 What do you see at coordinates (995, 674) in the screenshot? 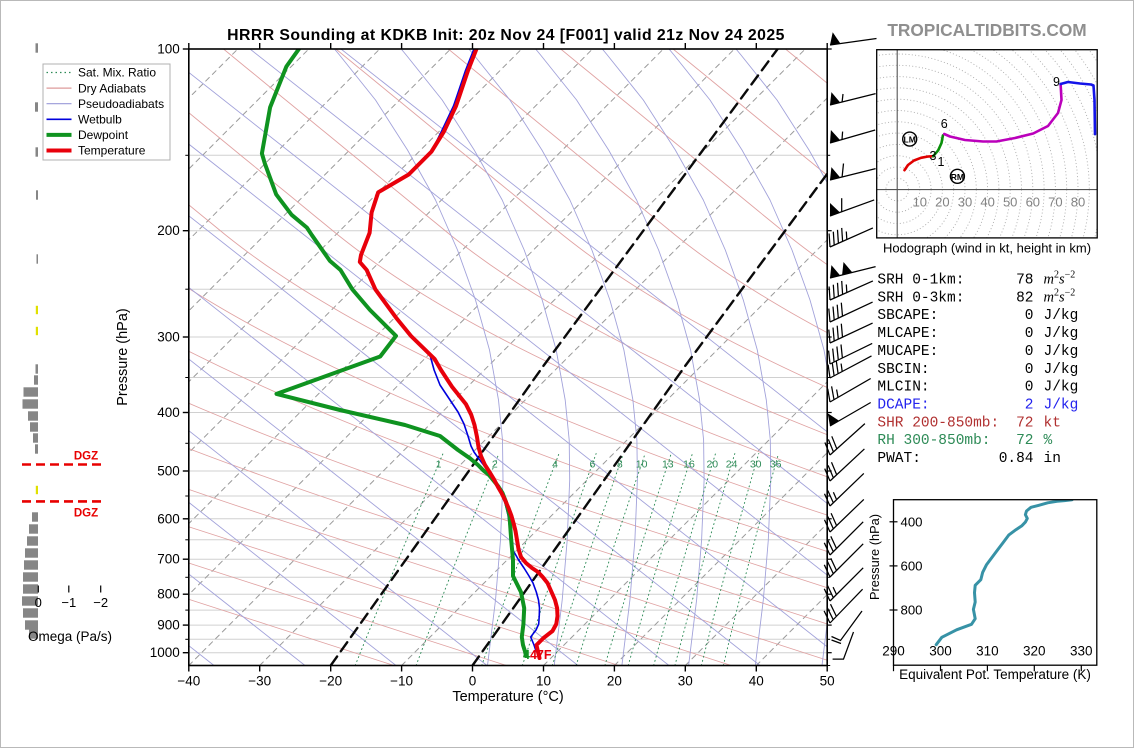
I see `svg-text:Equivalent Pot. Temperature (K: Equivalent Pot. Temperature (K)` at bounding box center [995, 674].